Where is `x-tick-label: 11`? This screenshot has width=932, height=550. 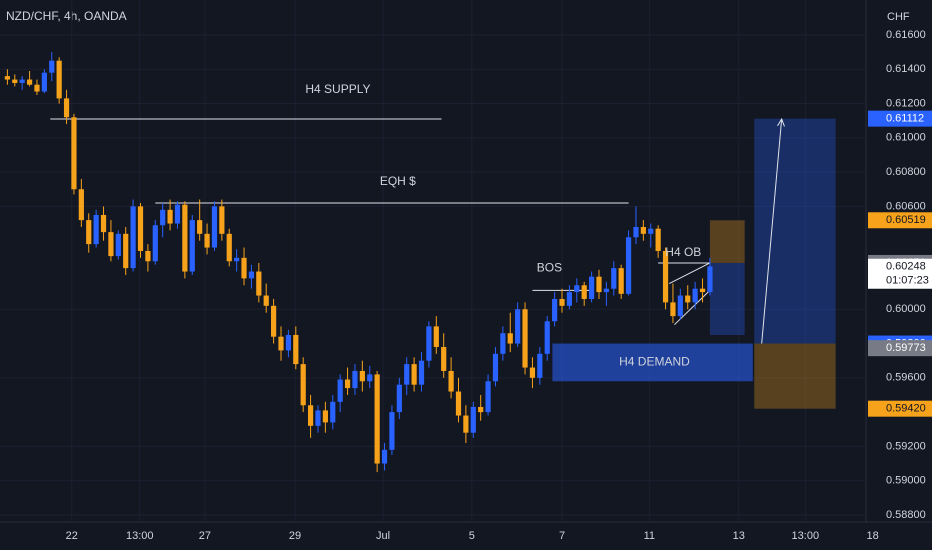
x-tick-label: 11 is located at coordinates (649, 536).